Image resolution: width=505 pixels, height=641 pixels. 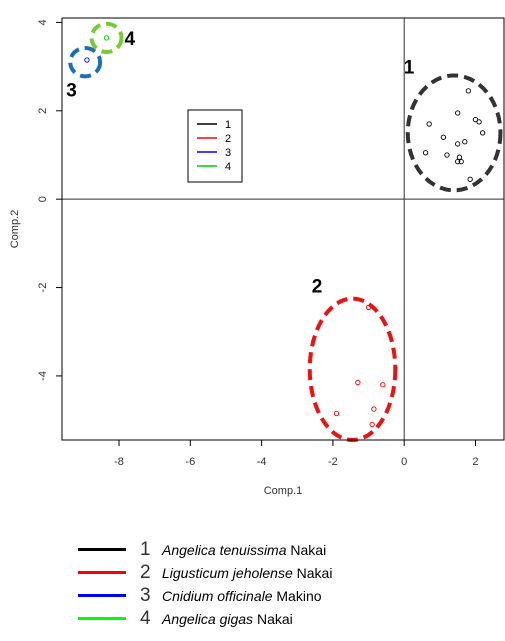 I want to click on y-tick-label: 4, so click(x=43, y=22).